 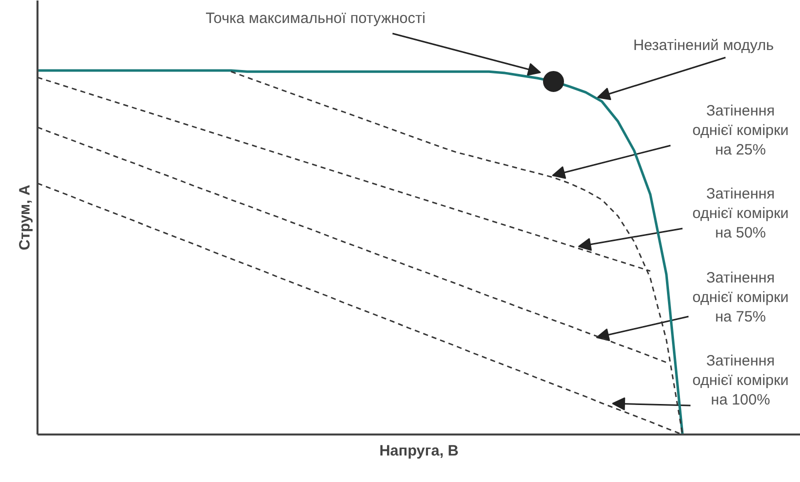 I want to click on text: Затінення однієї комірки на 75%, so click(x=740, y=297).